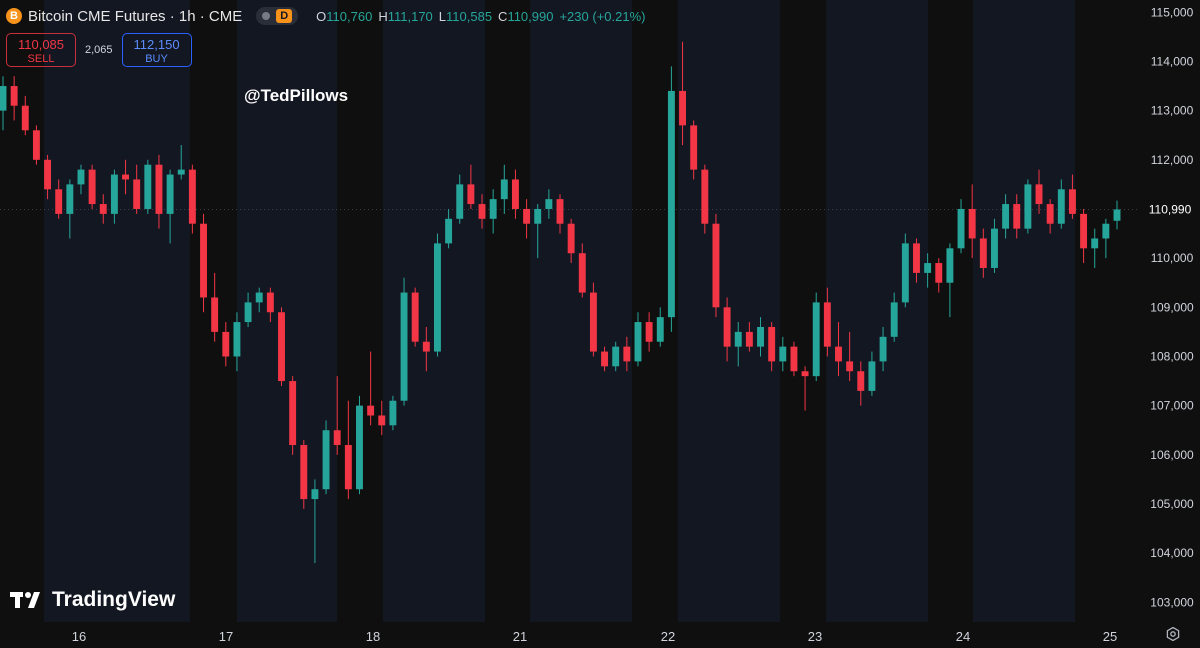  What do you see at coordinates (1172, 258) in the screenshot?
I see `y-tick-label: 110,000` at bounding box center [1172, 258].